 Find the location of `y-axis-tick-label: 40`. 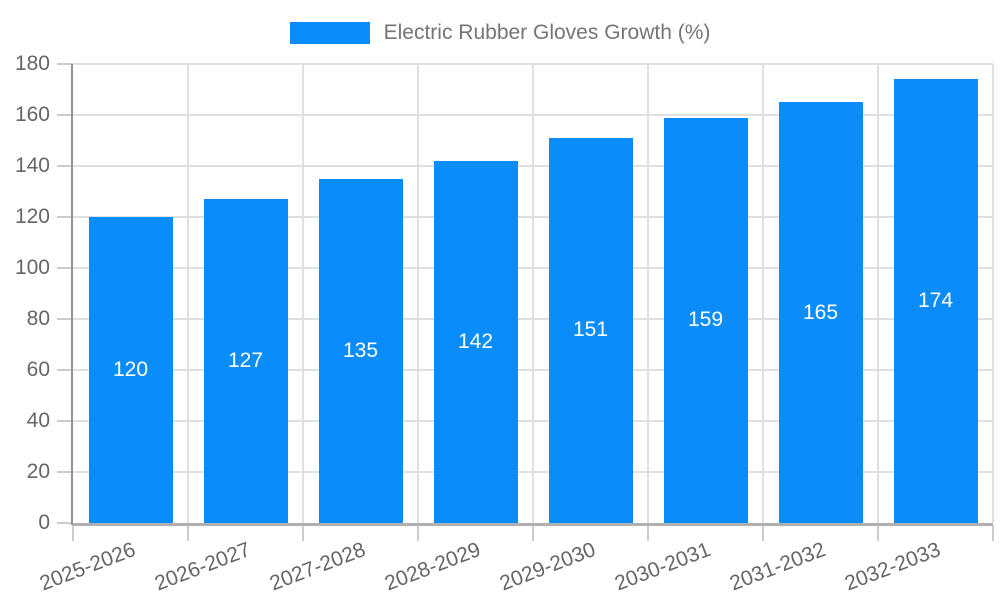

y-axis-tick-label: 40 is located at coordinates (38, 420).